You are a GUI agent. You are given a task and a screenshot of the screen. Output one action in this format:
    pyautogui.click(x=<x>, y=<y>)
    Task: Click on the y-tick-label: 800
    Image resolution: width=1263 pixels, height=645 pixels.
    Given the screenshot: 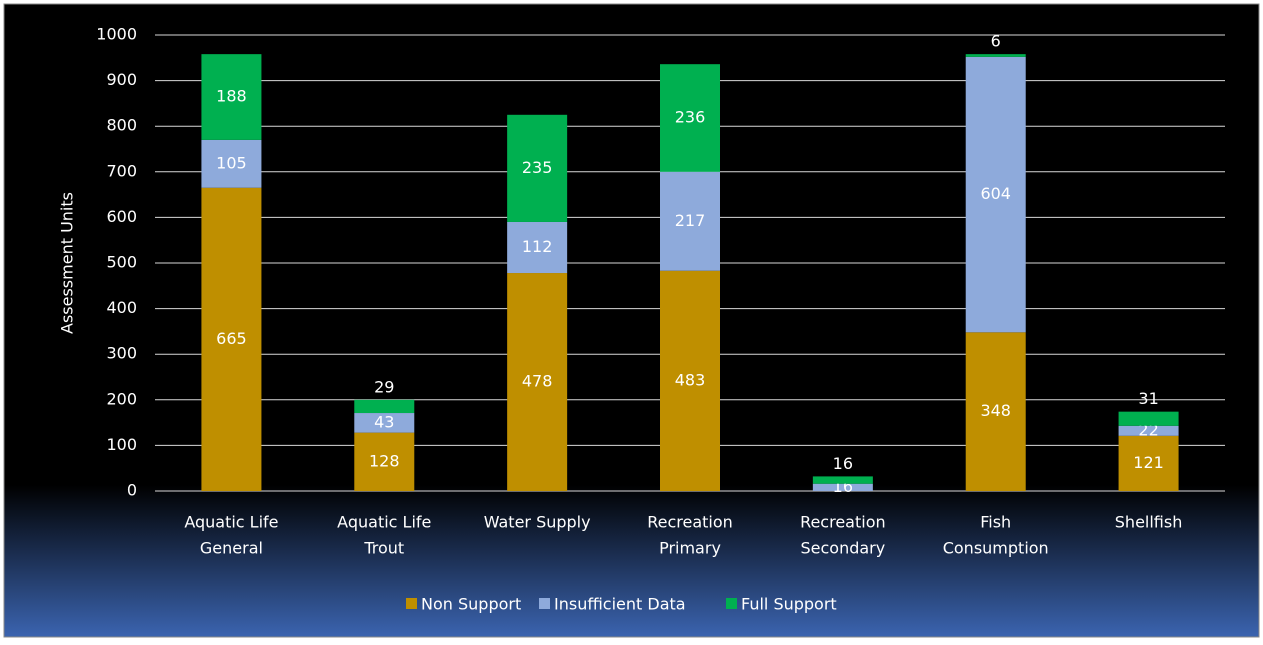 What is the action you would take?
    pyautogui.click(x=121, y=125)
    